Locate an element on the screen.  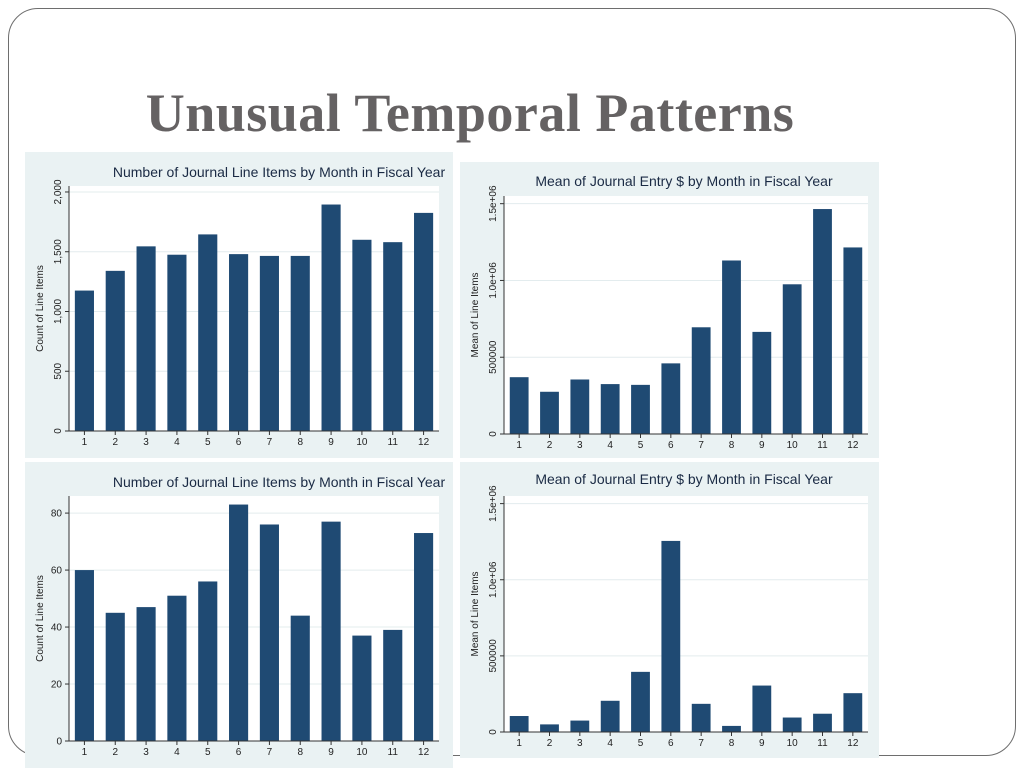
y-tick-label: 80 is located at coordinates (57, 514).